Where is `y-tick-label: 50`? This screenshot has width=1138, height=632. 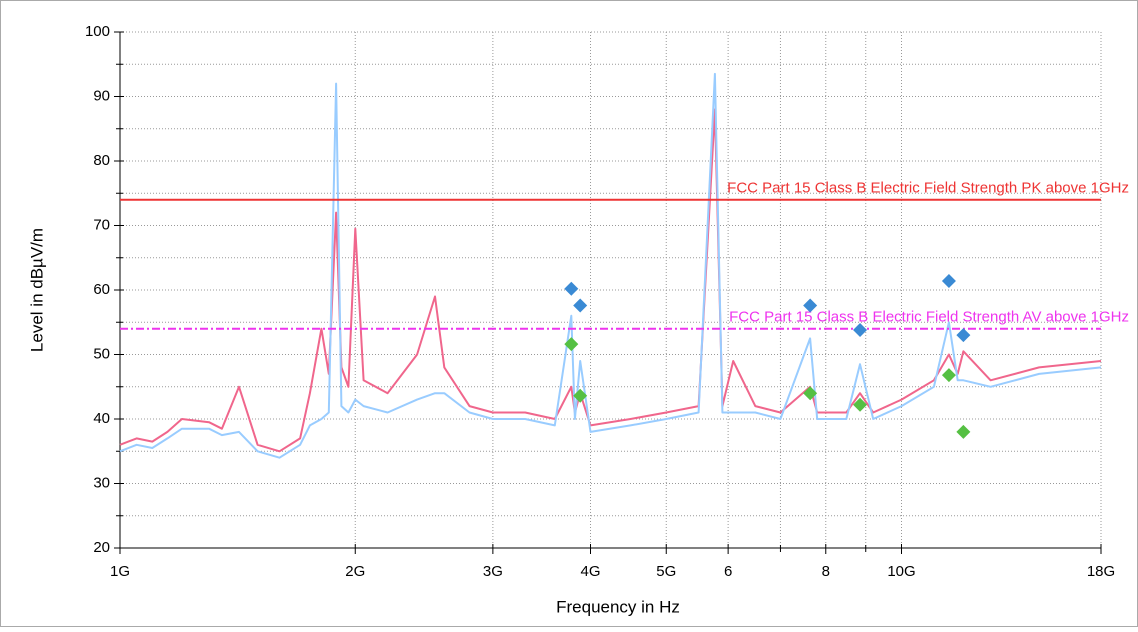 y-tick-label: 50 is located at coordinates (101, 353).